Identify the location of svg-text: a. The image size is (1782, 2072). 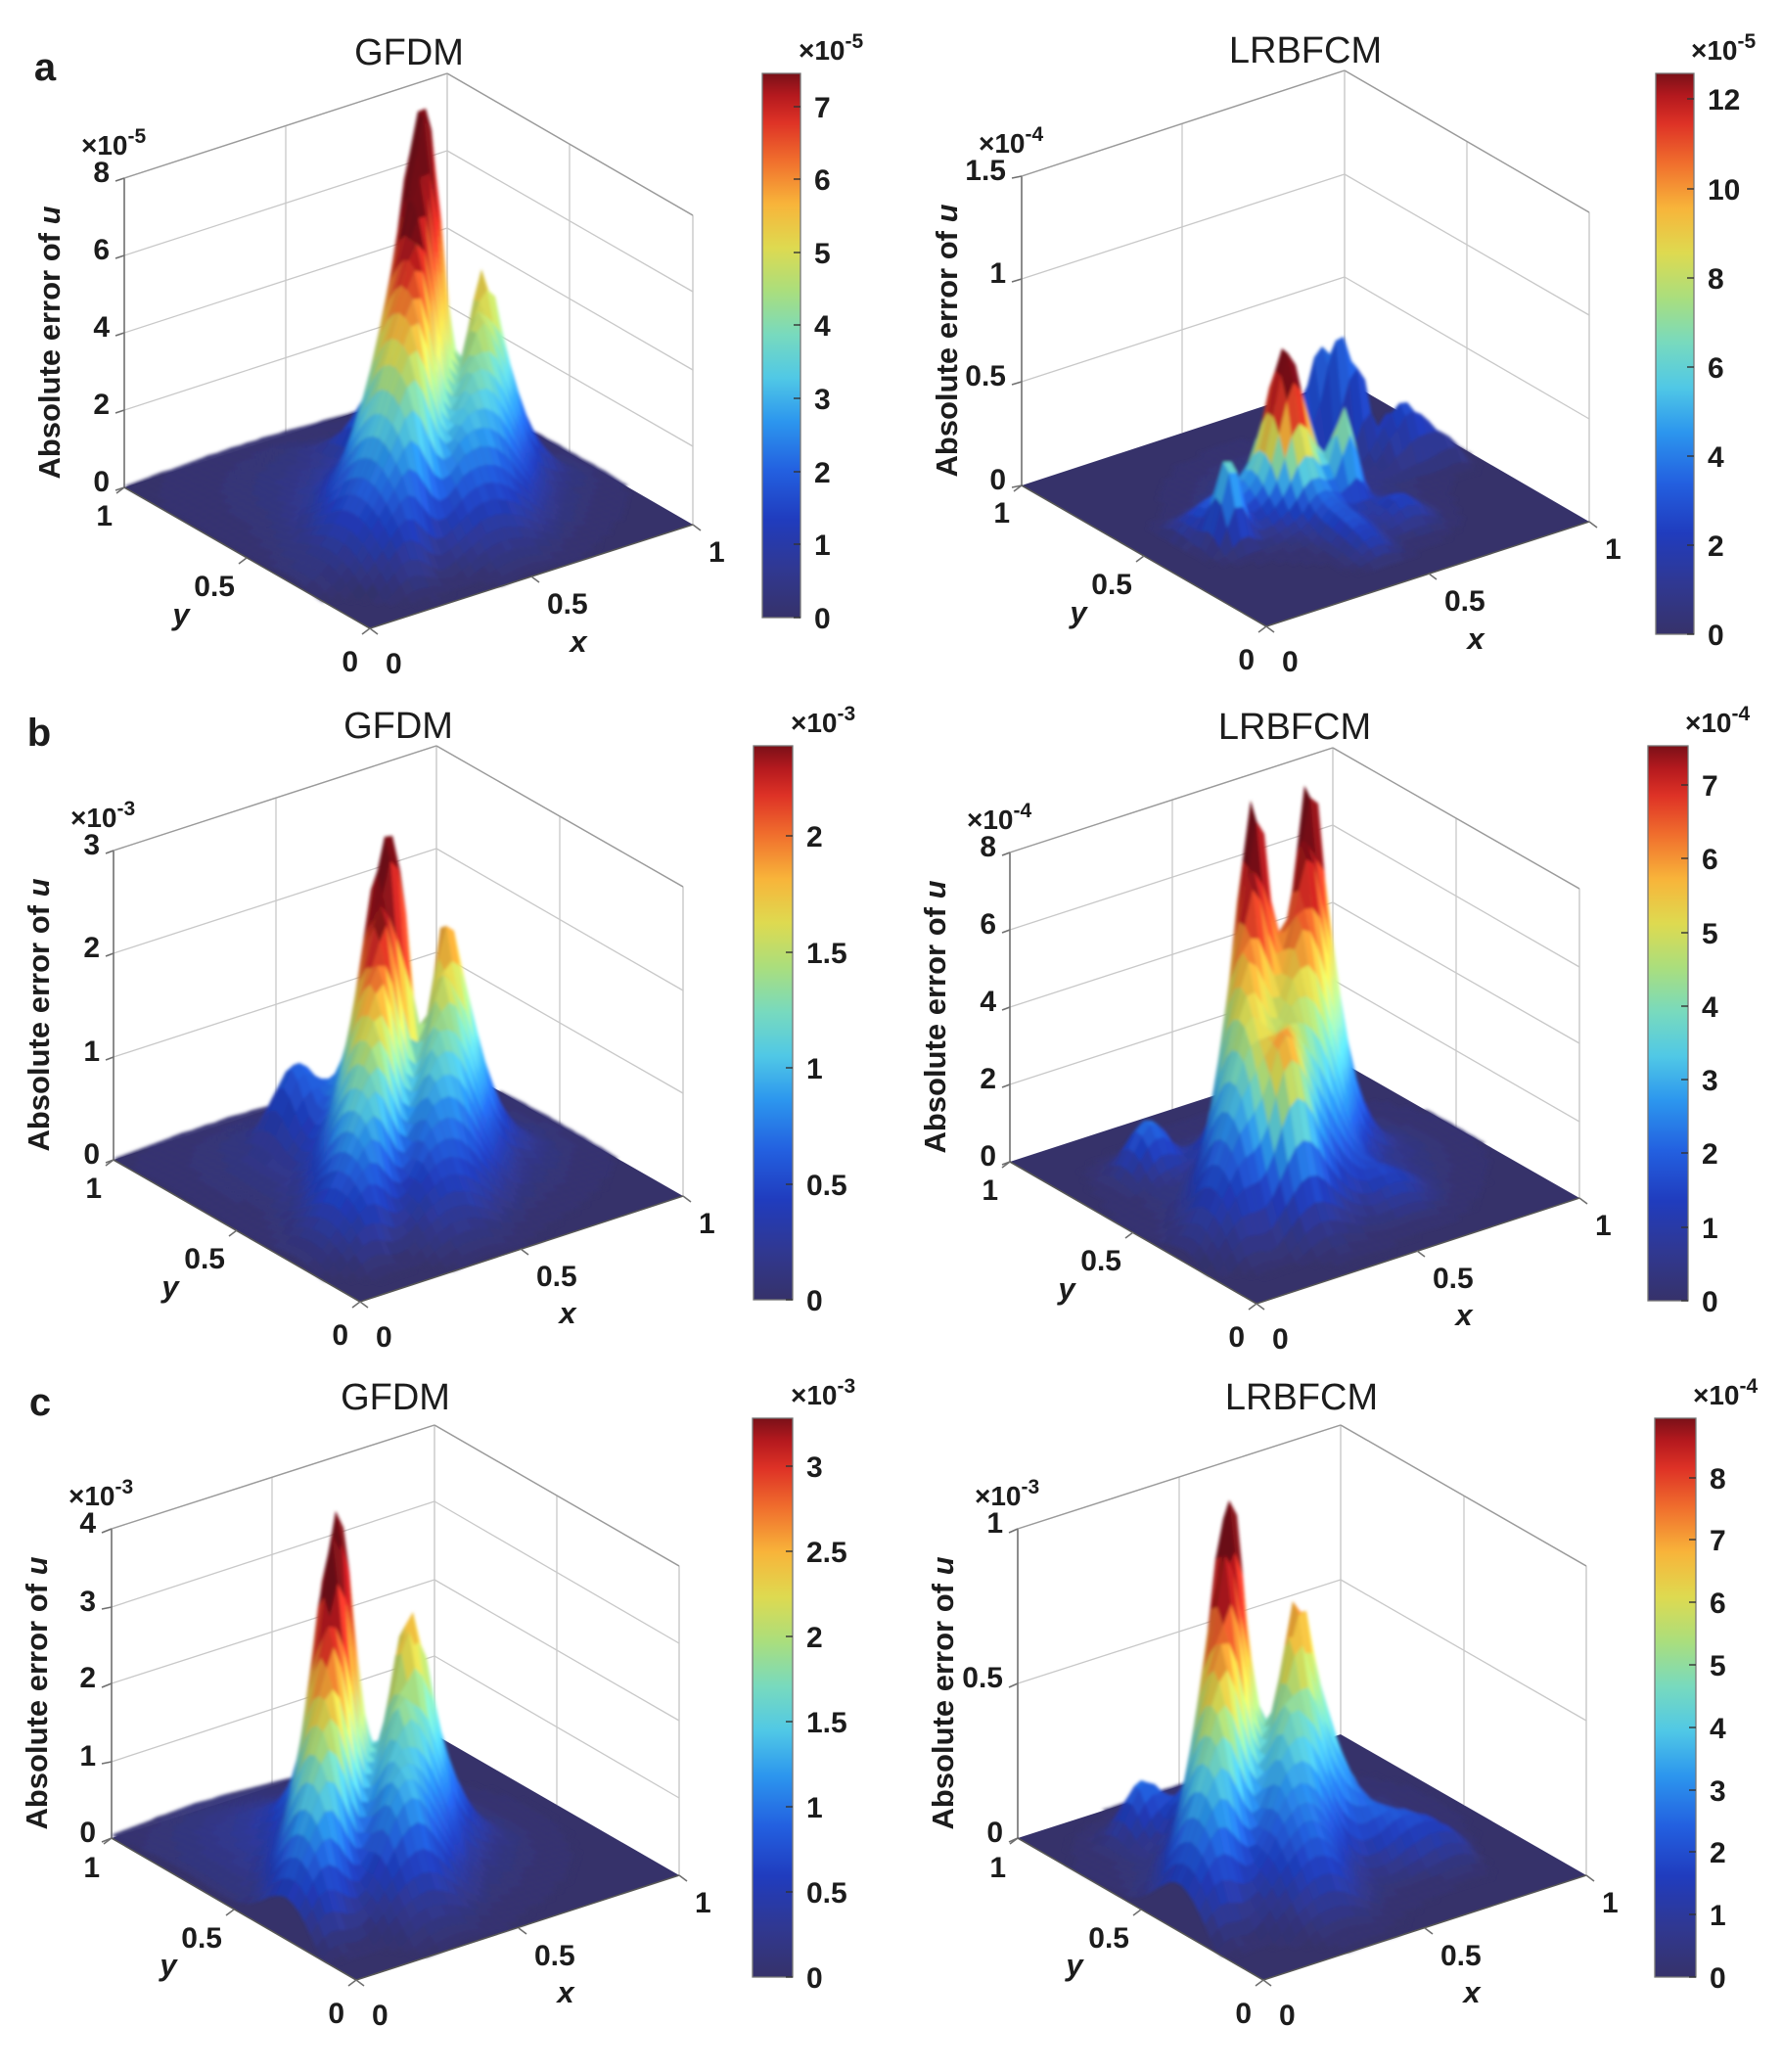
(45, 67).